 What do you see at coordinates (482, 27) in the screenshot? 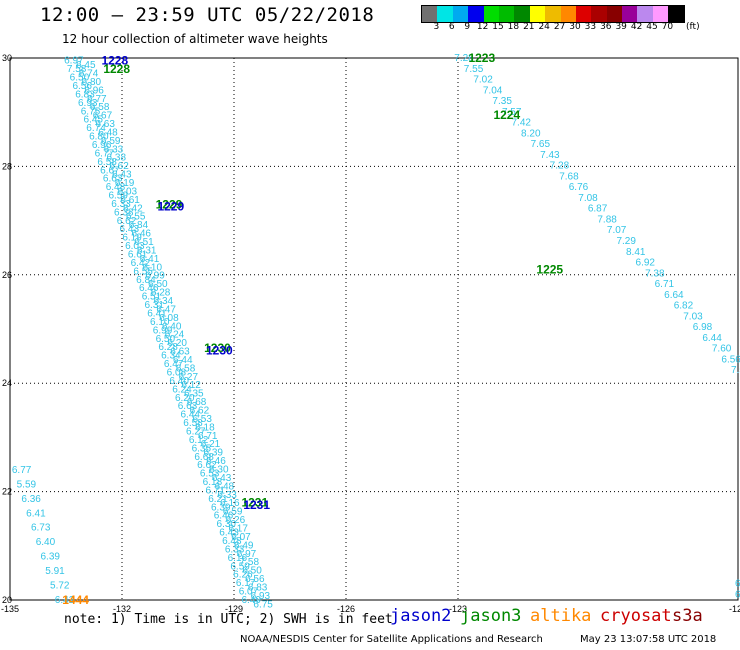
I see `color-scale-label: 12` at bounding box center [482, 27].